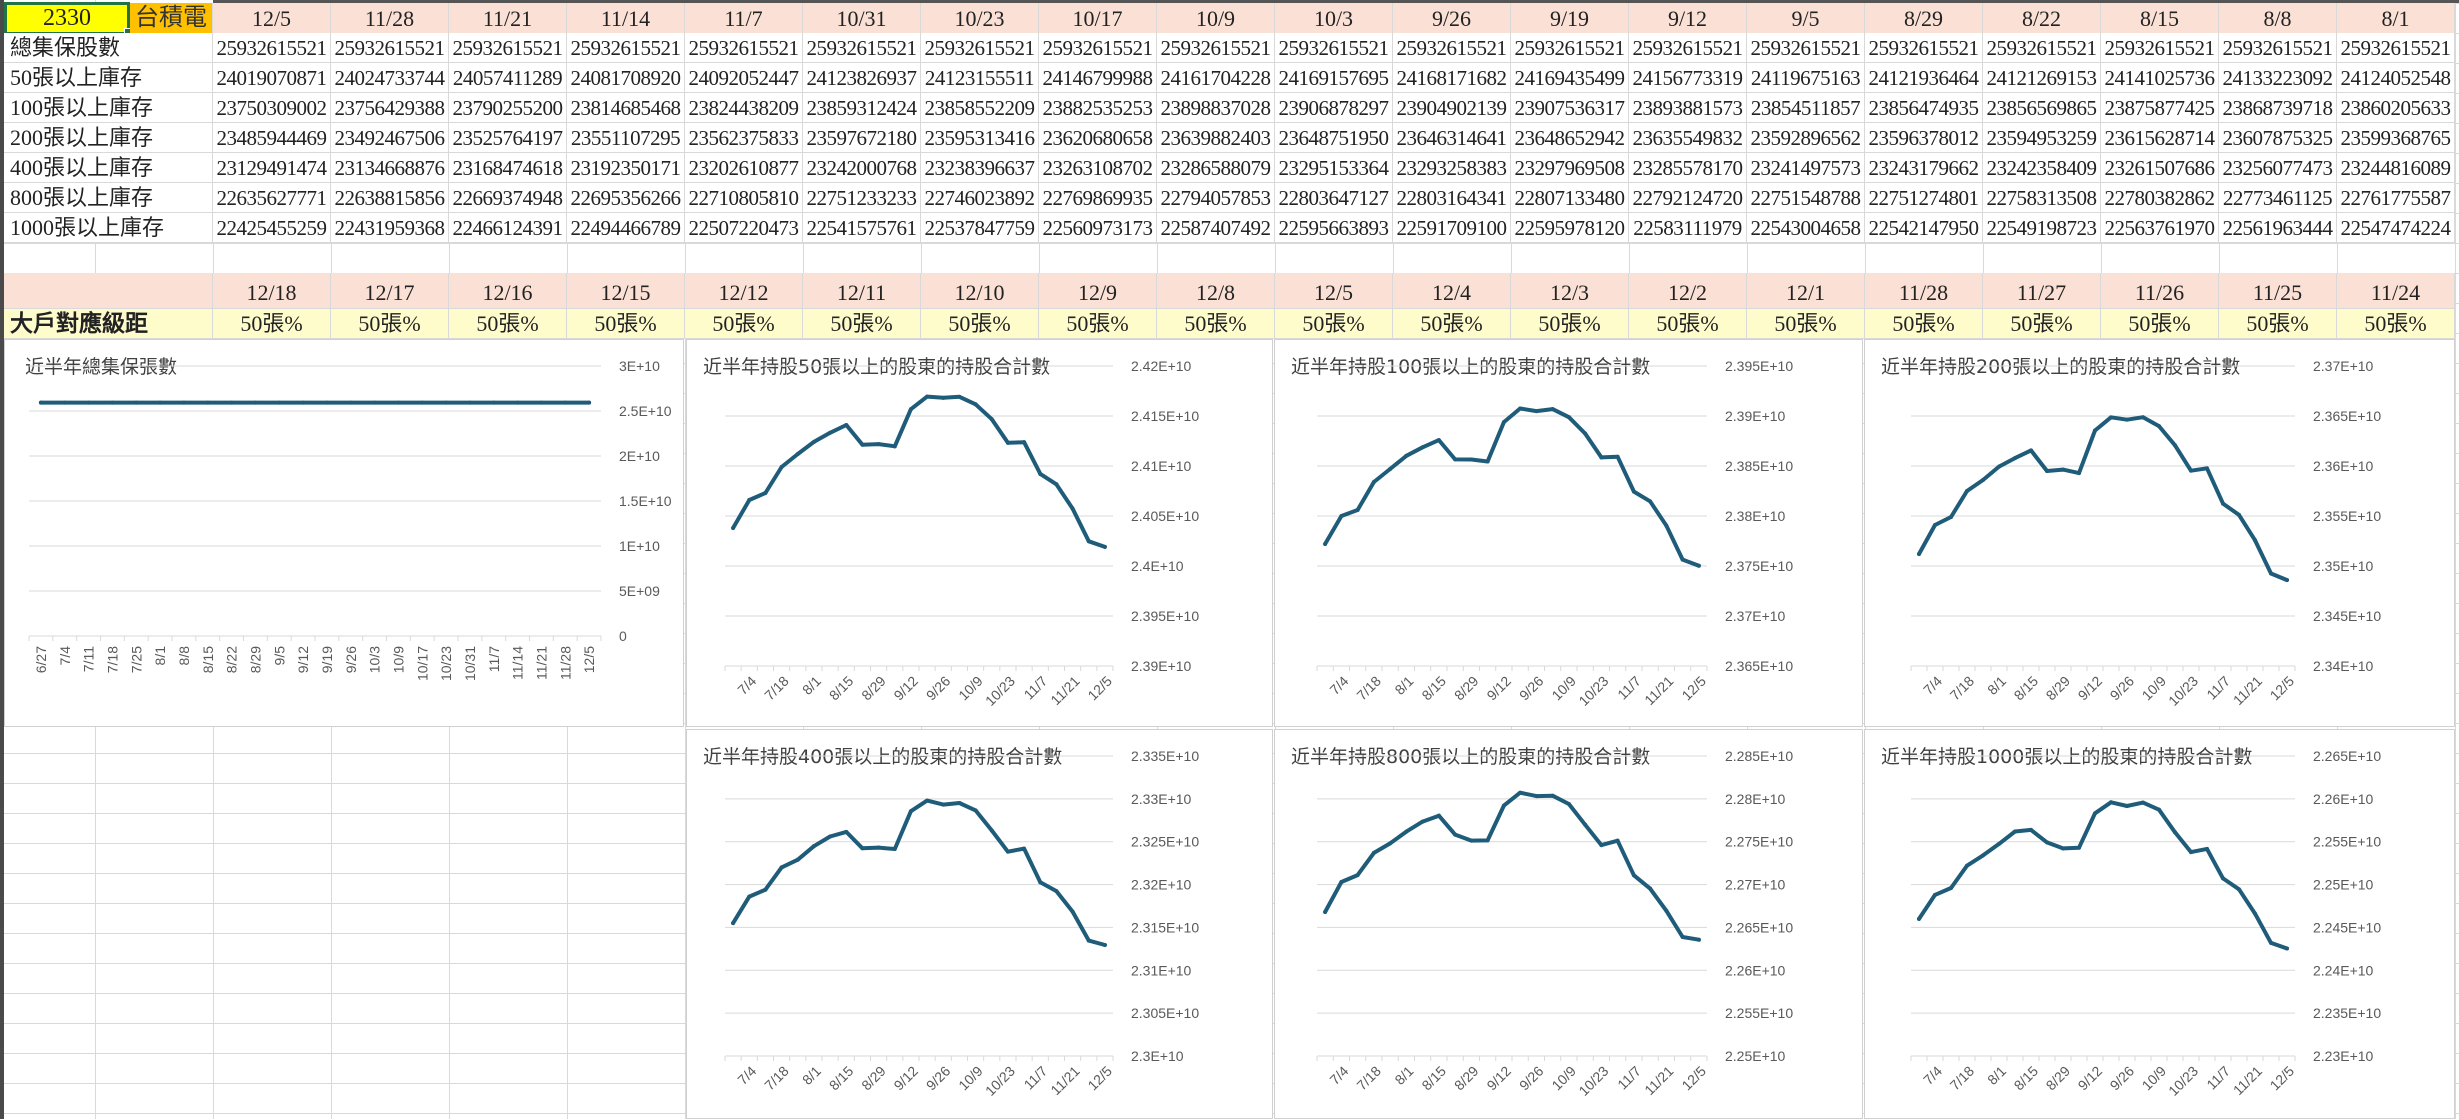 The width and height of the screenshot is (2459, 1120). Describe the element at coordinates (2278, 228) in the screenshot. I see `table-cell: 22561963444` at that location.